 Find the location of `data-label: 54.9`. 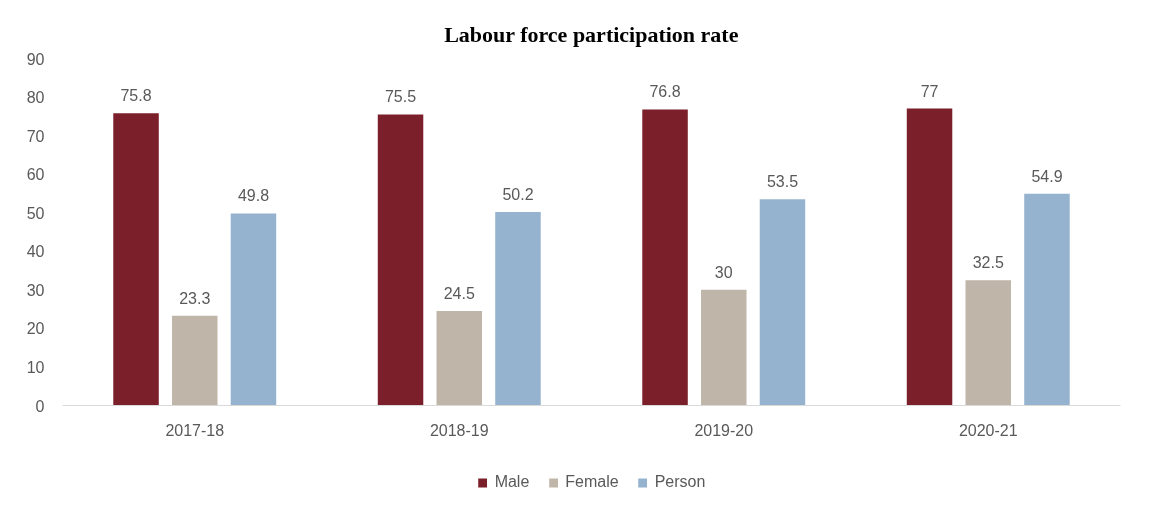

data-label: 54.9 is located at coordinates (1047, 176).